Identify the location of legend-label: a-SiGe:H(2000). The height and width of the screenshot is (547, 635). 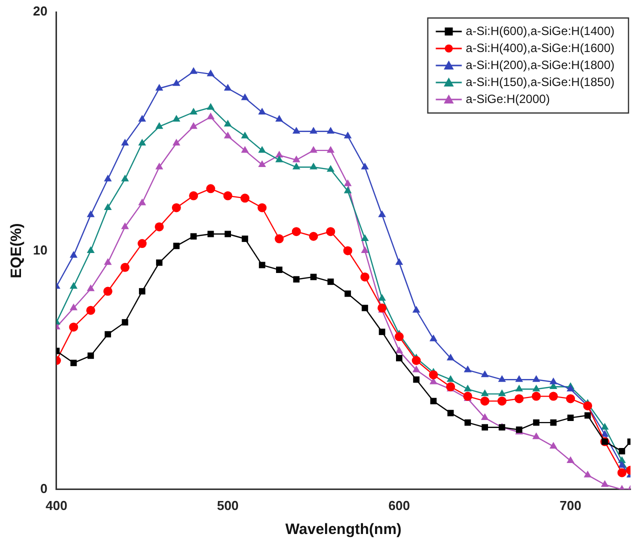
(508, 99).